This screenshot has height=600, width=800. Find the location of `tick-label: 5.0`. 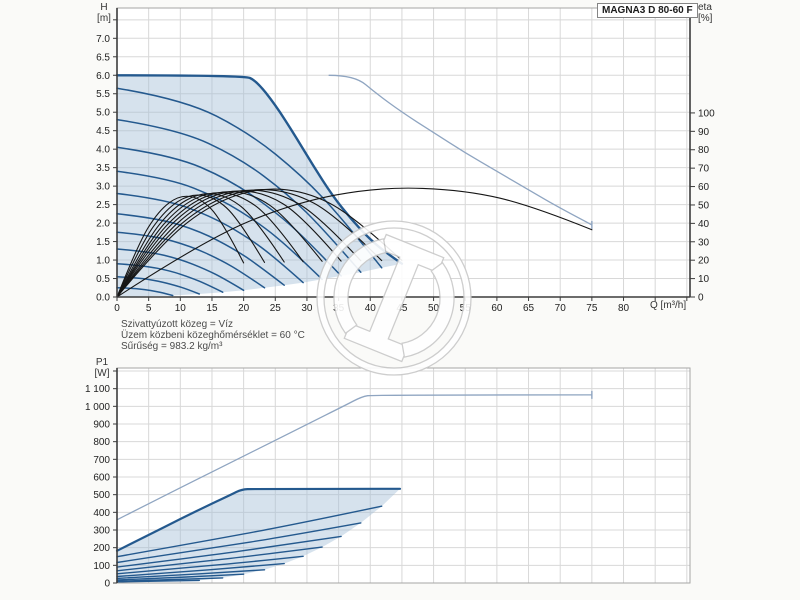

tick-label: 5.0 is located at coordinates (103, 113).